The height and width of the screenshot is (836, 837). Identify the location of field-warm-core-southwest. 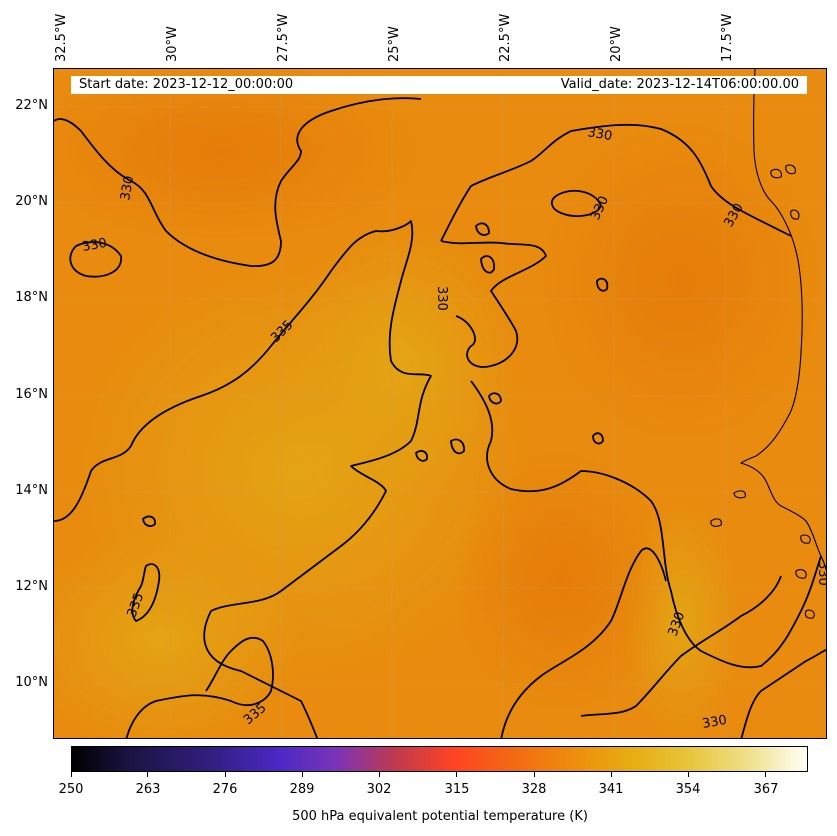
(177, 634).